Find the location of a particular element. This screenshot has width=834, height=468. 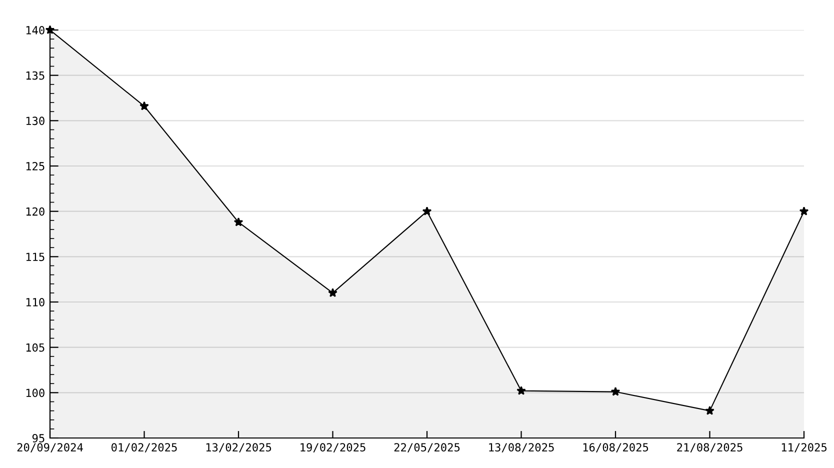

x-tick-label: 13/08/2025 is located at coordinates (521, 447).